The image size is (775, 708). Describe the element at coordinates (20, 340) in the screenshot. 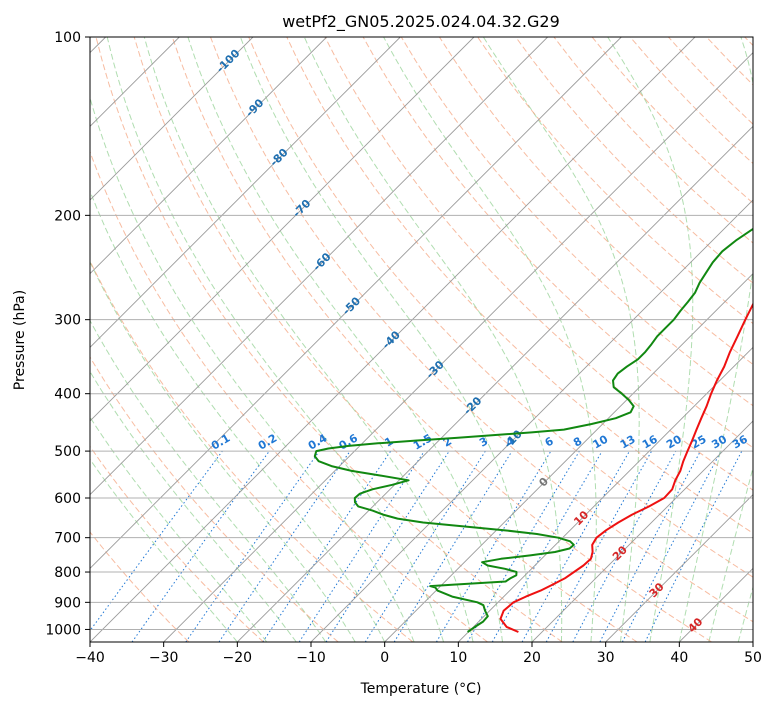

I see `y-axis-label: Pressure (hPa)` at that location.